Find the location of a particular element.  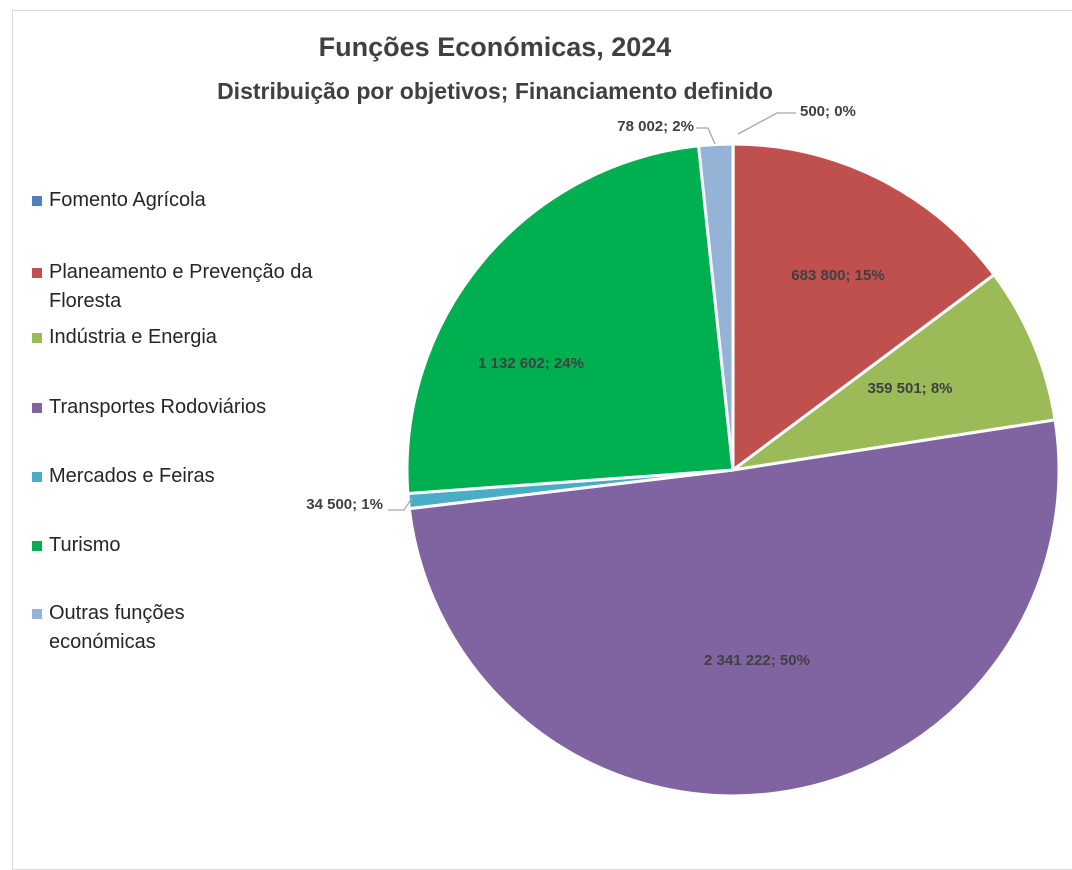

data-label: 1 132 602; 24% is located at coordinates (531, 363).